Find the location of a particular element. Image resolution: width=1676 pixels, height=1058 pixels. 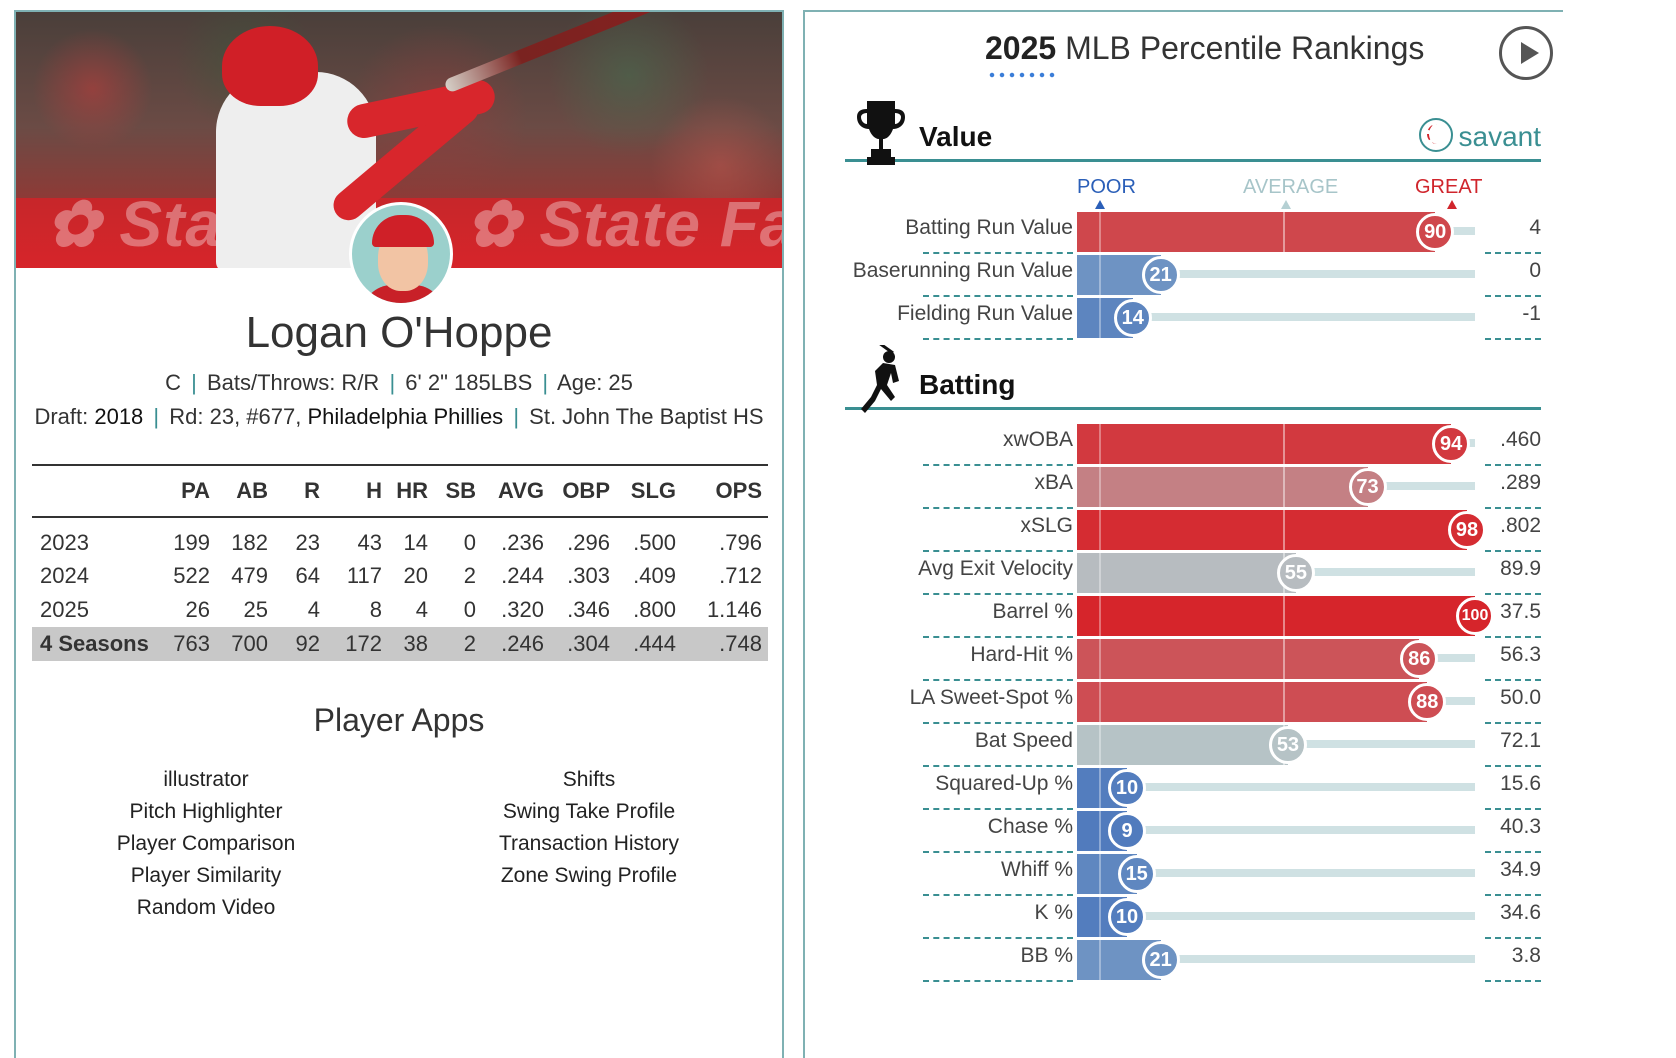

rankings-title-text: MLB Percentile Rankings is located at coordinates (1240, 48).